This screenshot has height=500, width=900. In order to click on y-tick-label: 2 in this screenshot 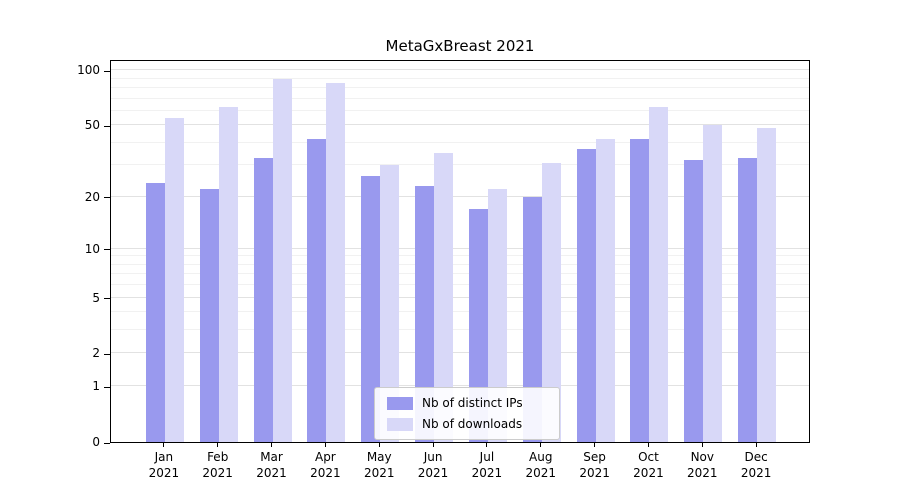, I will do `click(96, 353)`.